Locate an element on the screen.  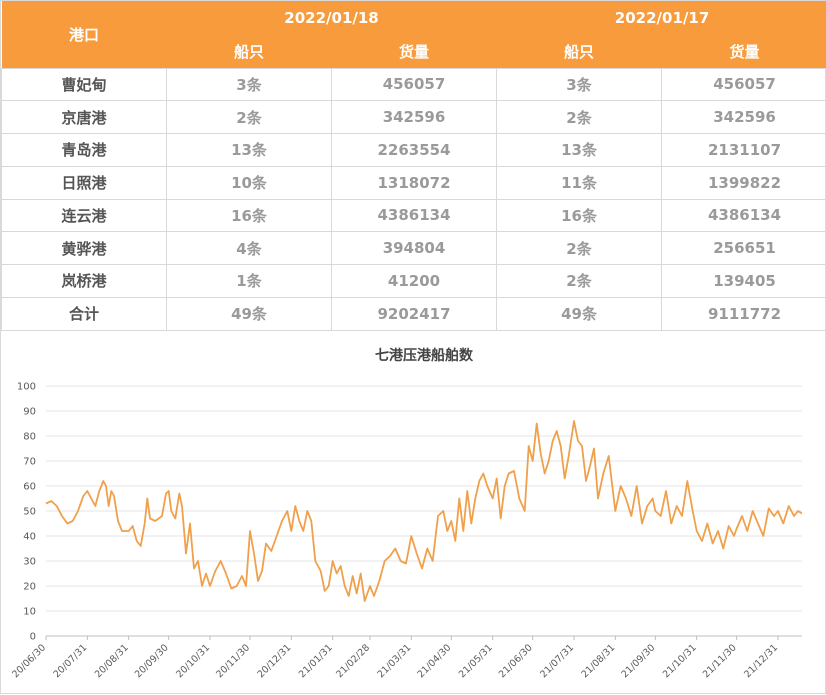
y-tick-label: 50 is located at coordinates (29, 512).